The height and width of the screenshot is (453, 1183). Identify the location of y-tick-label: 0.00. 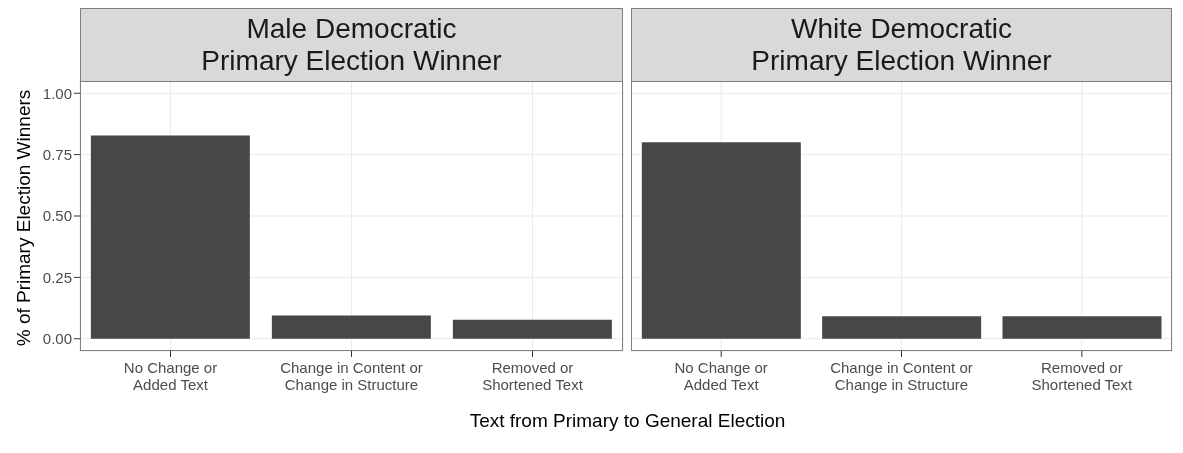
(57, 339).